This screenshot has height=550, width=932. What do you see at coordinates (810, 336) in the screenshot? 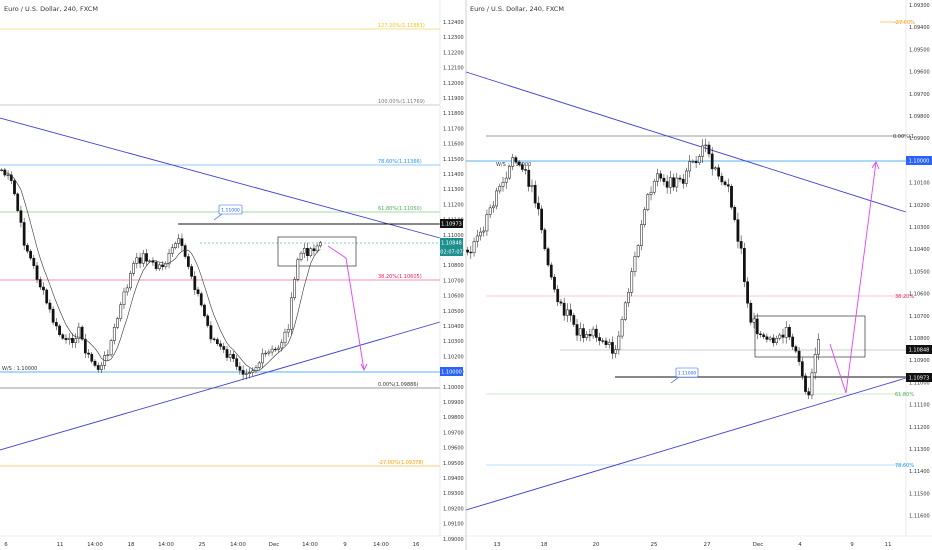
I see `consolidation-box` at bounding box center [810, 336].